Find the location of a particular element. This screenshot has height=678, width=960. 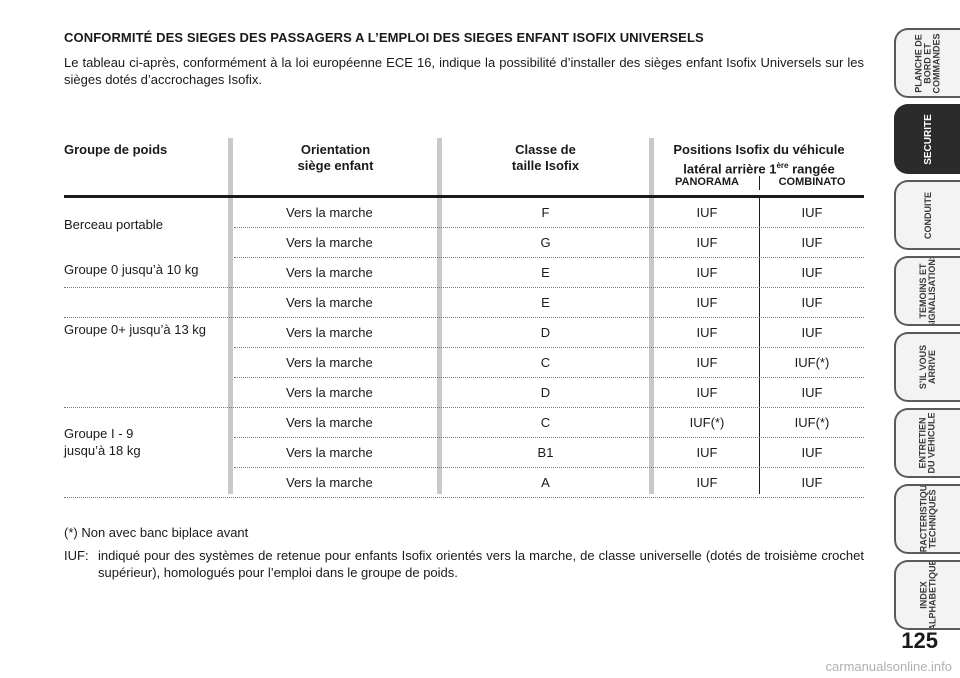

chapter-tab: TEMOINS ET SIGNALISATIONS is located at coordinates (927, 291).